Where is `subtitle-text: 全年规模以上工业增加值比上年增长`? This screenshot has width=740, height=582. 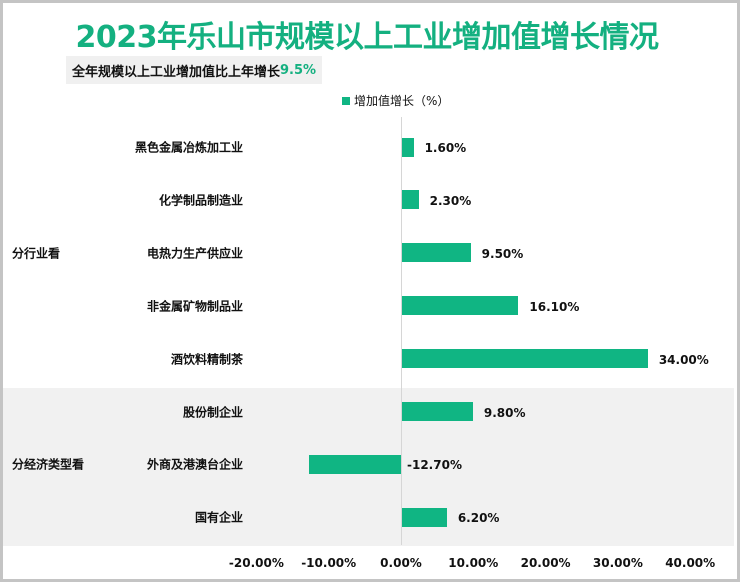
subtitle-text: 全年规模以上工业增加值比上年增长 is located at coordinates (176, 72).